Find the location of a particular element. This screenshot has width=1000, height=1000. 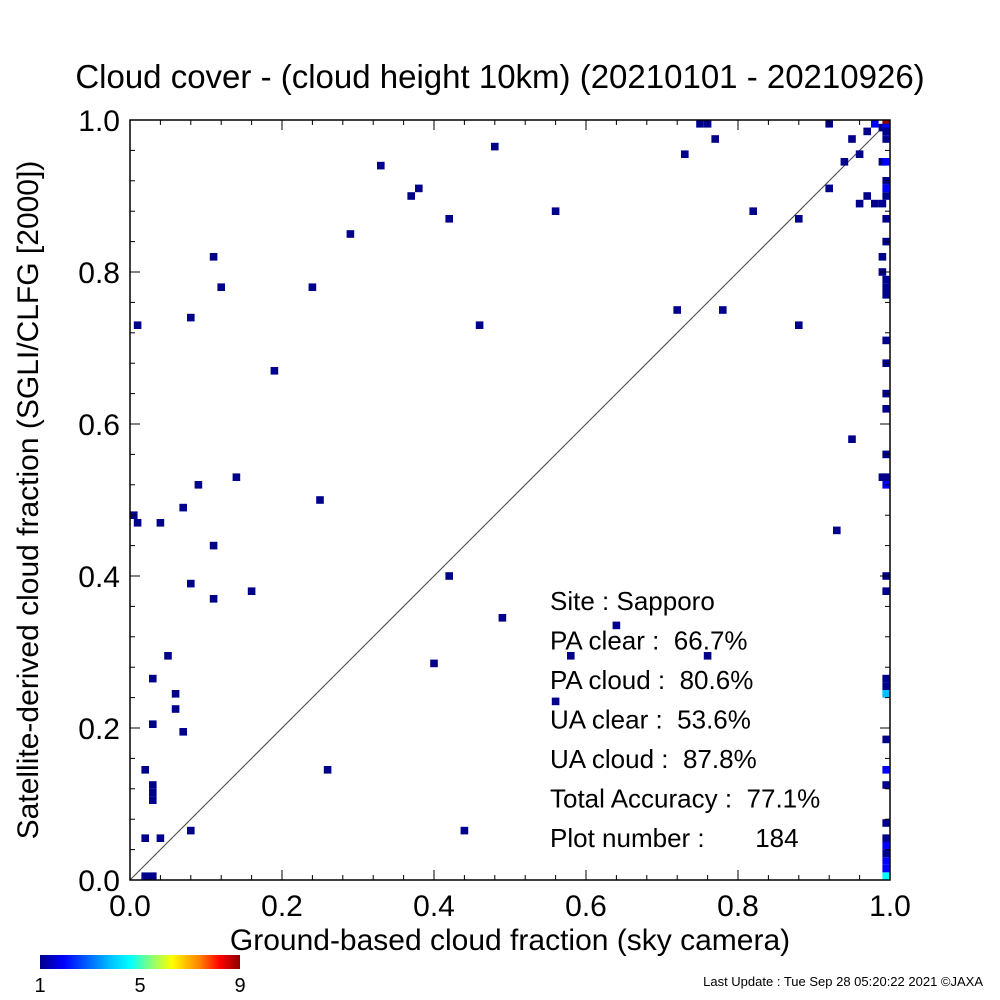

y-tick-label: 1.0 is located at coordinates (99, 121).